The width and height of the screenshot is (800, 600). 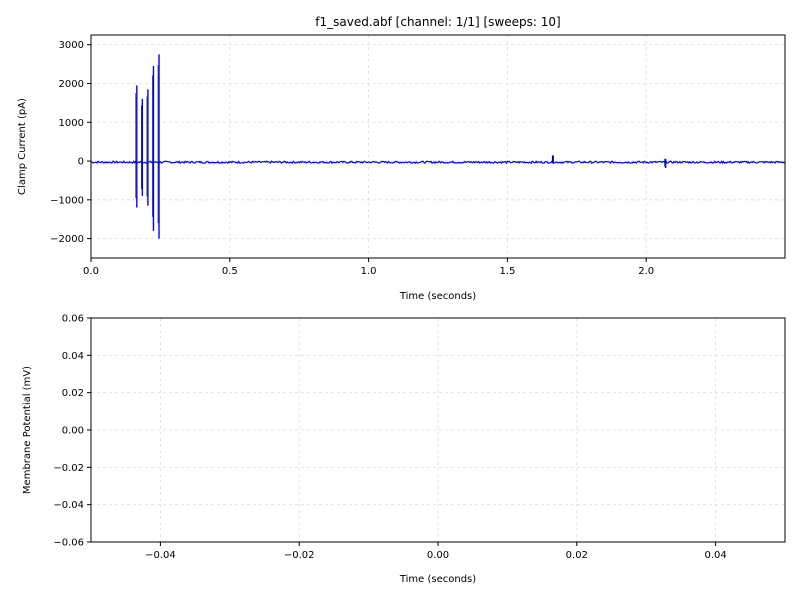 What do you see at coordinates (369, 271) in the screenshot?
I see `x-tick-label: 1.0` at bounding box center [369, 271].